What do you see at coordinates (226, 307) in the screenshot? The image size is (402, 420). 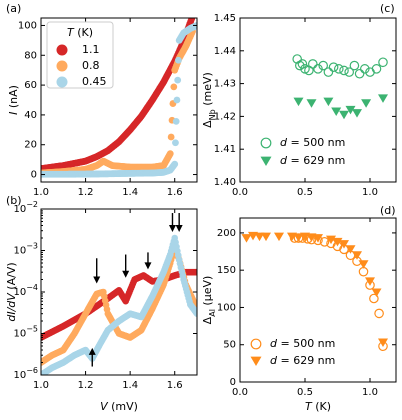 I see `y-tick-label: 100` at bounding box center [226, 307].